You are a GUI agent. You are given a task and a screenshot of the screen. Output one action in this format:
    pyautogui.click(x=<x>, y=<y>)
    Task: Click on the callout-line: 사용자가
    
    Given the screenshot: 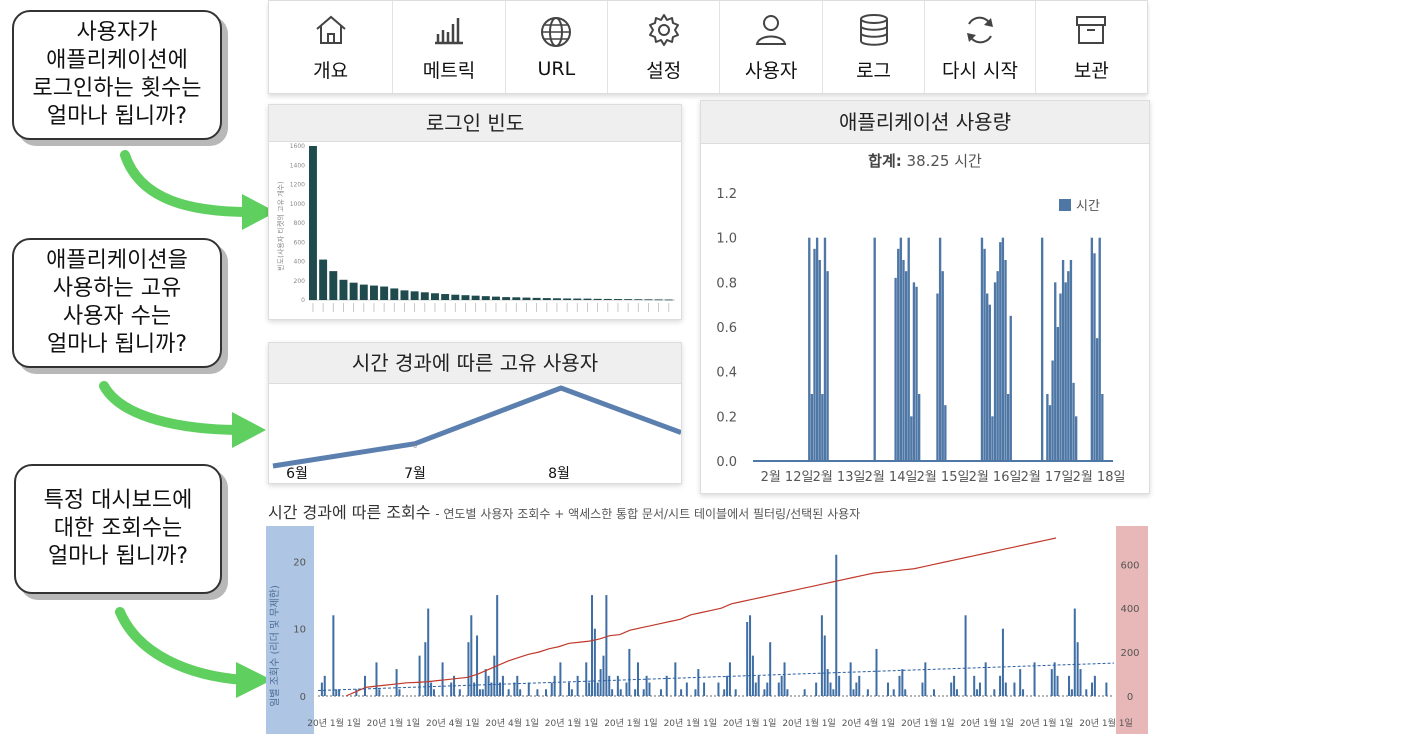 What is the action you would take?
    pyautogui.click(x=117, y=32)
    